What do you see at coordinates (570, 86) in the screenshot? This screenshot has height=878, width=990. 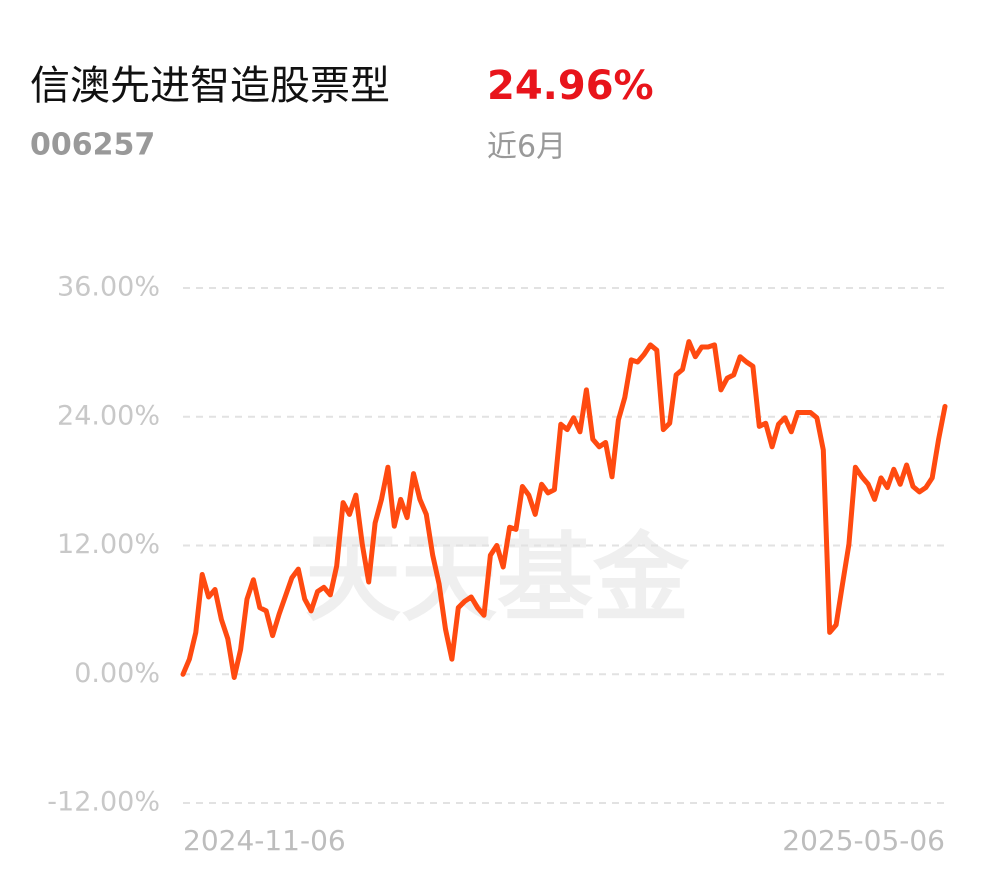 I see `period-return: 24.96%` at bounding box center [570, 86].